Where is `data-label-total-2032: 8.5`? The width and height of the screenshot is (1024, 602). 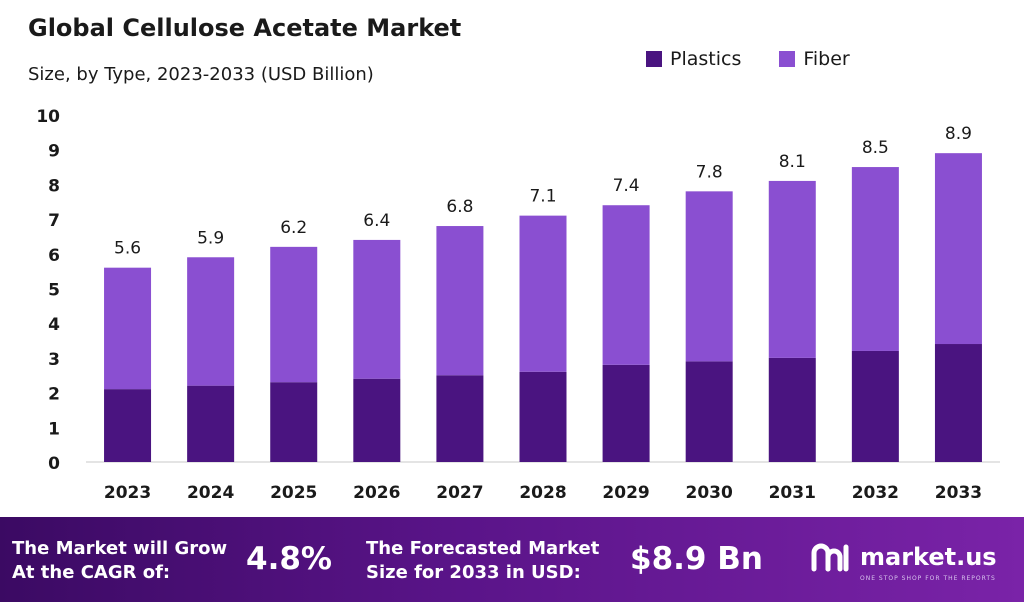
data-label-total-2032: 8.5 is located at coordinates (875, 148).